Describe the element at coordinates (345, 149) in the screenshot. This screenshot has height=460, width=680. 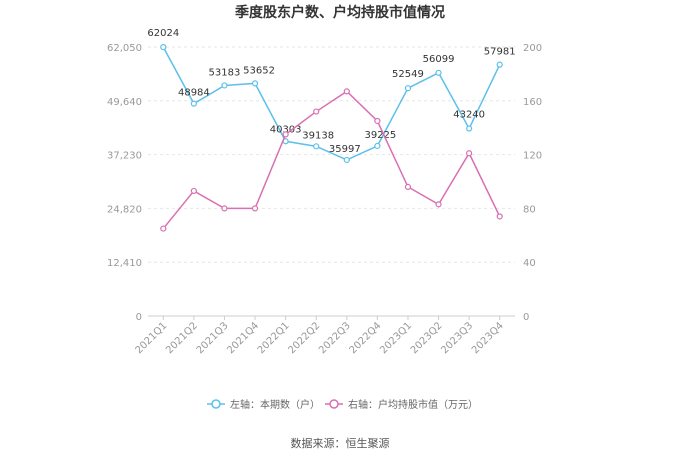
I see `data-label: 35997` at that location.